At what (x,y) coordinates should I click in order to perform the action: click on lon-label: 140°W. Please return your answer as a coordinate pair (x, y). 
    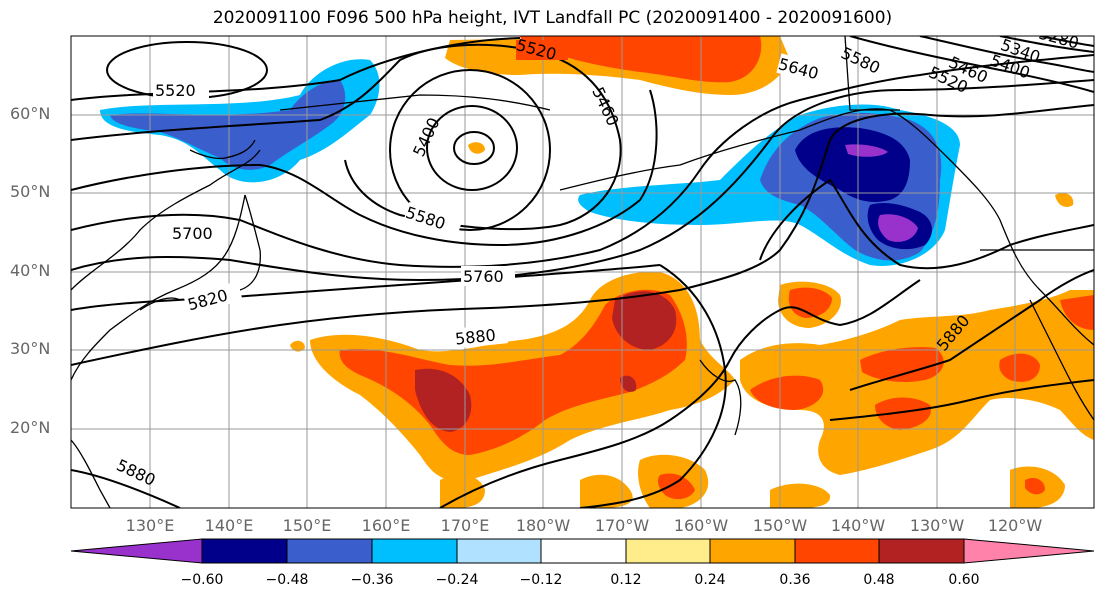
    Looking at the image, I should click on (858, 525).